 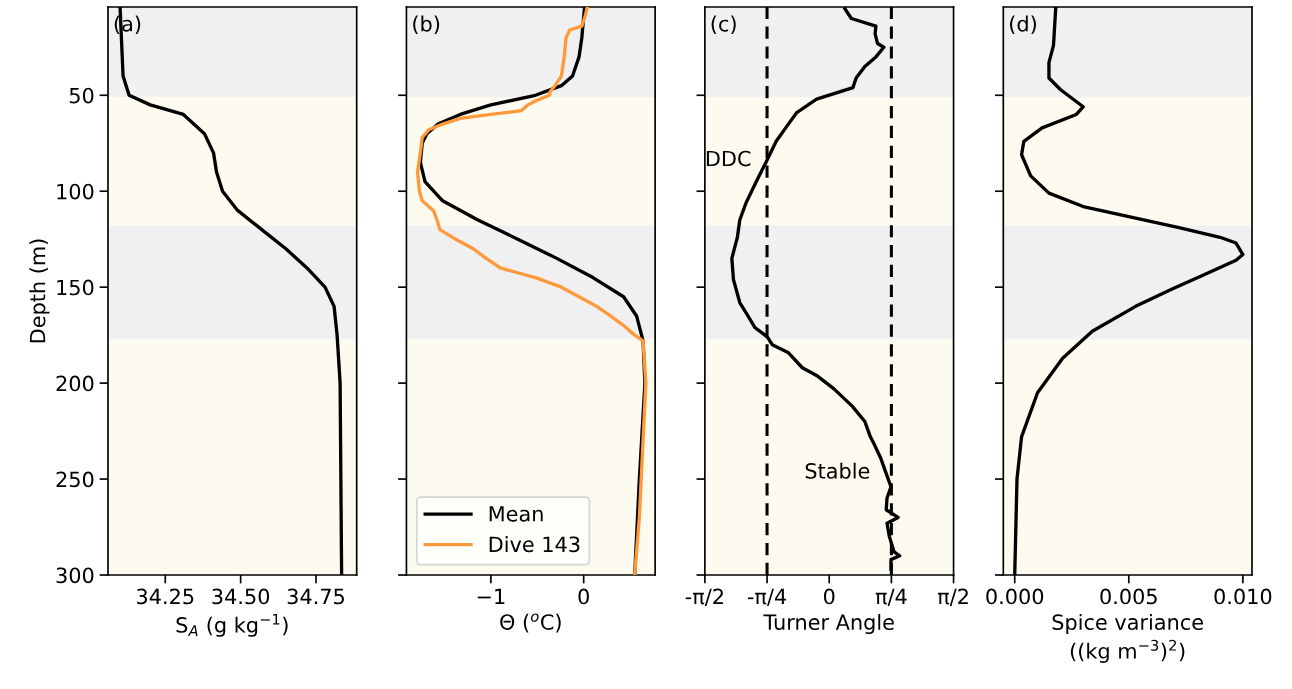 I want to click on x-tick-label: 34.75, so click(x=315, y=596).